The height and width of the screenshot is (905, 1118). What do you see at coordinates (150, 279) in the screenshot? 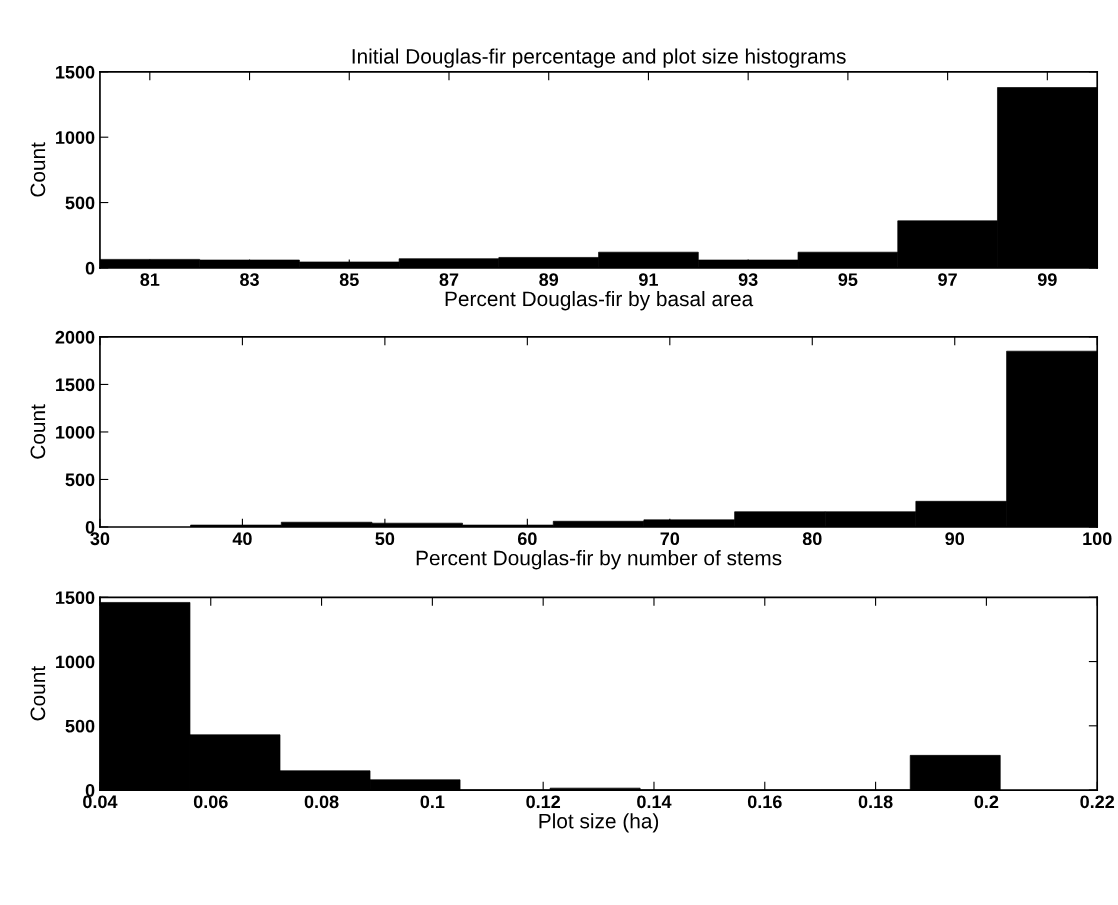
I see `x-tick-label: 81` at bounding box center [150, 279].